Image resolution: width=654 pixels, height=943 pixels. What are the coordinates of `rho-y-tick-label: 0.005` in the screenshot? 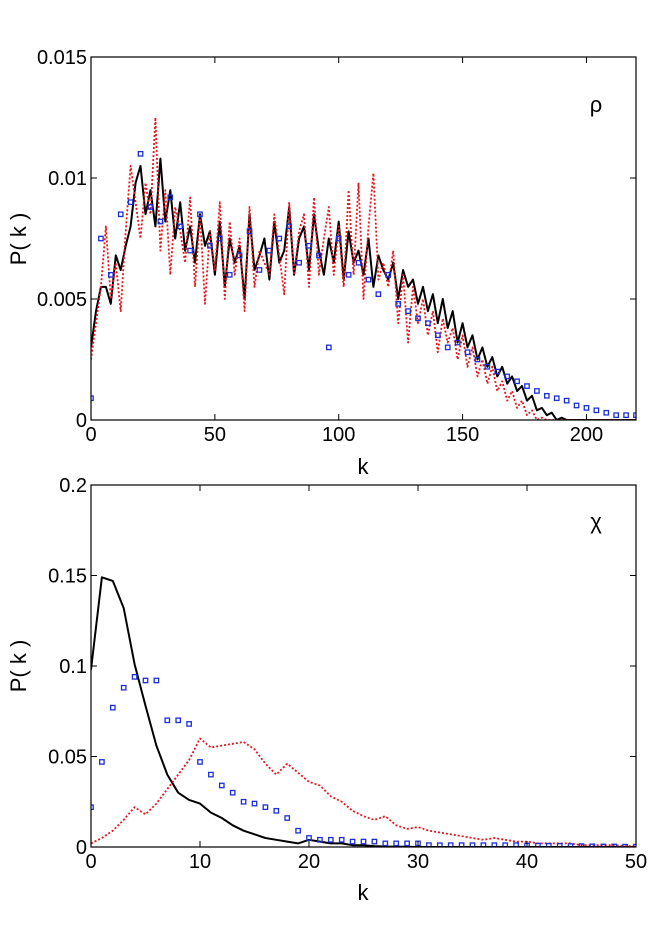 It's located at (62, 300).